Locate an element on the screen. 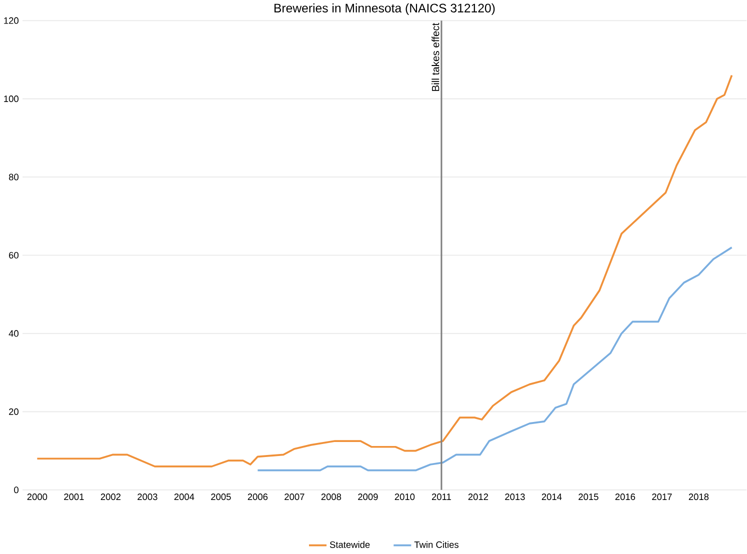  x-tick-label: 2012 is located at coordinates (478, 497).